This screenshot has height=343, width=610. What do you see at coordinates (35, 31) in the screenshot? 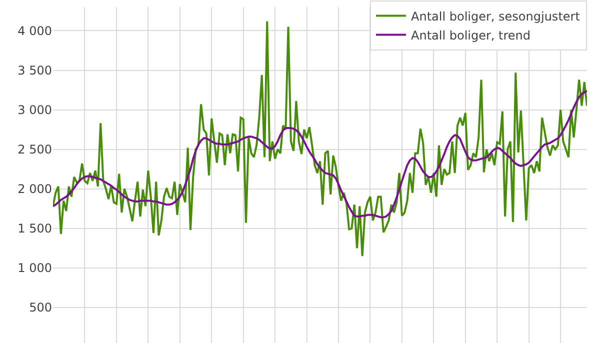
I see `y-tick-label: 4 000` at bounding box center [35, 31].